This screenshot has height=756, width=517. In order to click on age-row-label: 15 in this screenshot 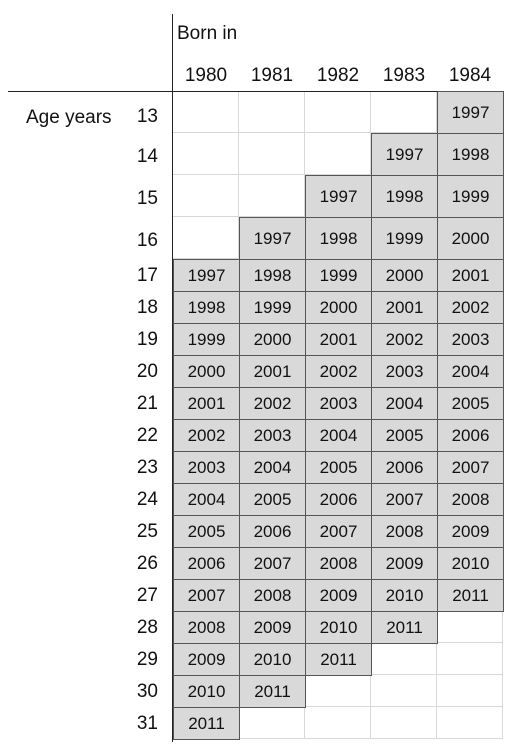, I will do `click(147, 198)`.